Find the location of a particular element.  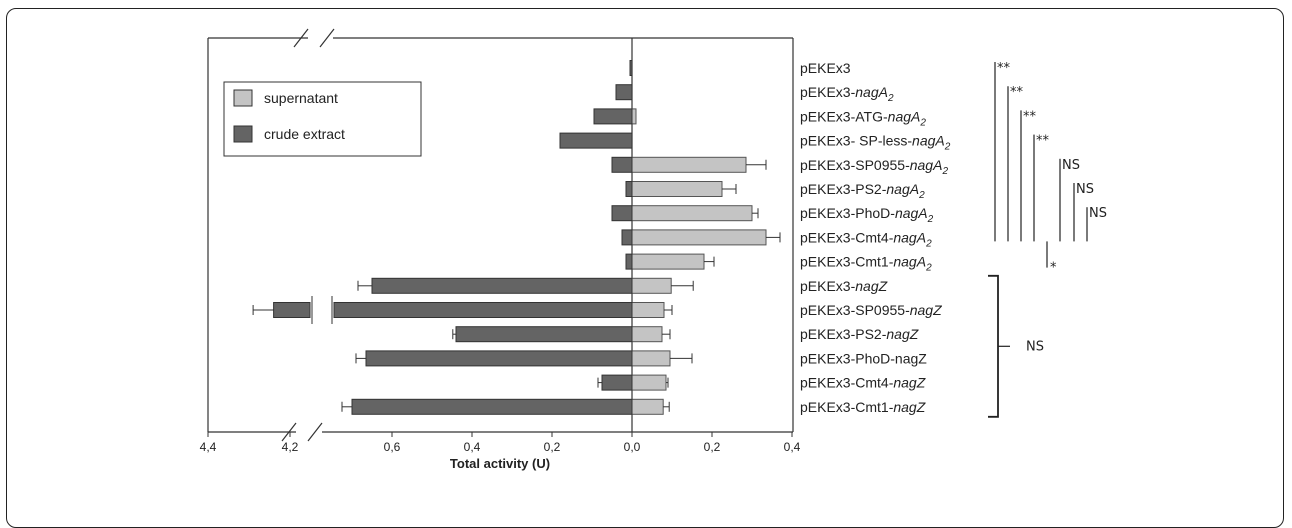

category-label: pEKEx3-Cmt4-nagZ is located at coordinates (863, 383).